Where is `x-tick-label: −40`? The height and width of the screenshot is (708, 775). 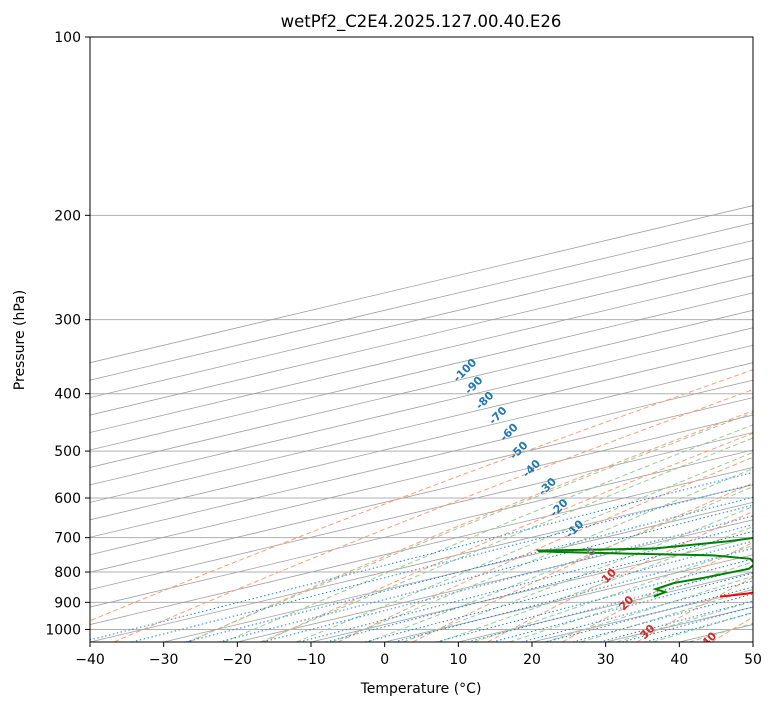
x-tick-label: −40 is located at coordinates (90, 660).